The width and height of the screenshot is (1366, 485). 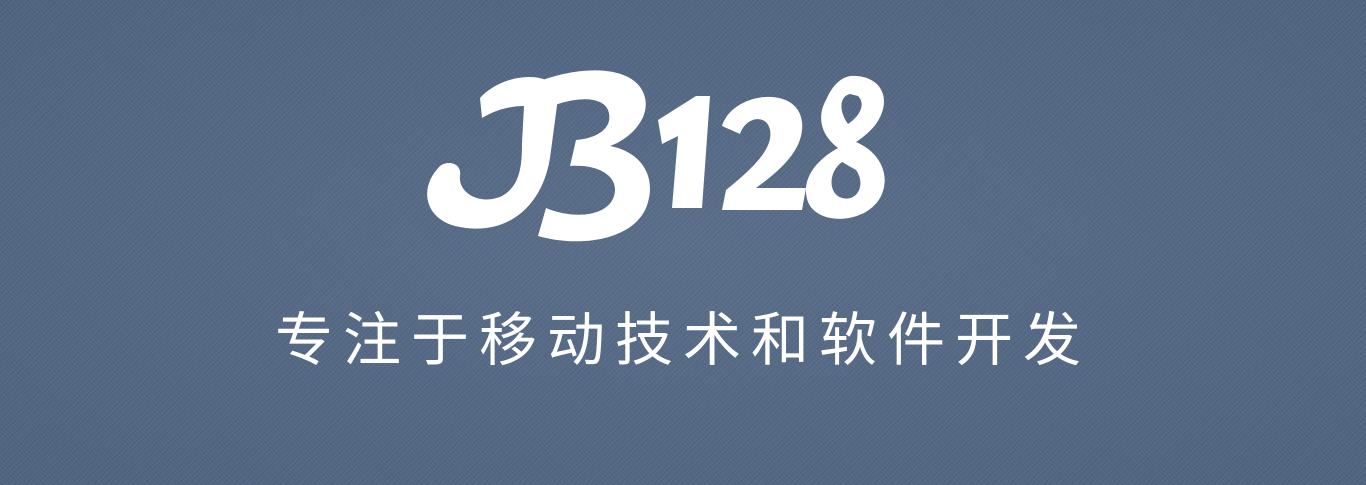 What do you see at coordinates (682, 340) in the screenshot?
I see `tagline-text: 专注于移动技术和软件开发` at bounding box center [682, 340].